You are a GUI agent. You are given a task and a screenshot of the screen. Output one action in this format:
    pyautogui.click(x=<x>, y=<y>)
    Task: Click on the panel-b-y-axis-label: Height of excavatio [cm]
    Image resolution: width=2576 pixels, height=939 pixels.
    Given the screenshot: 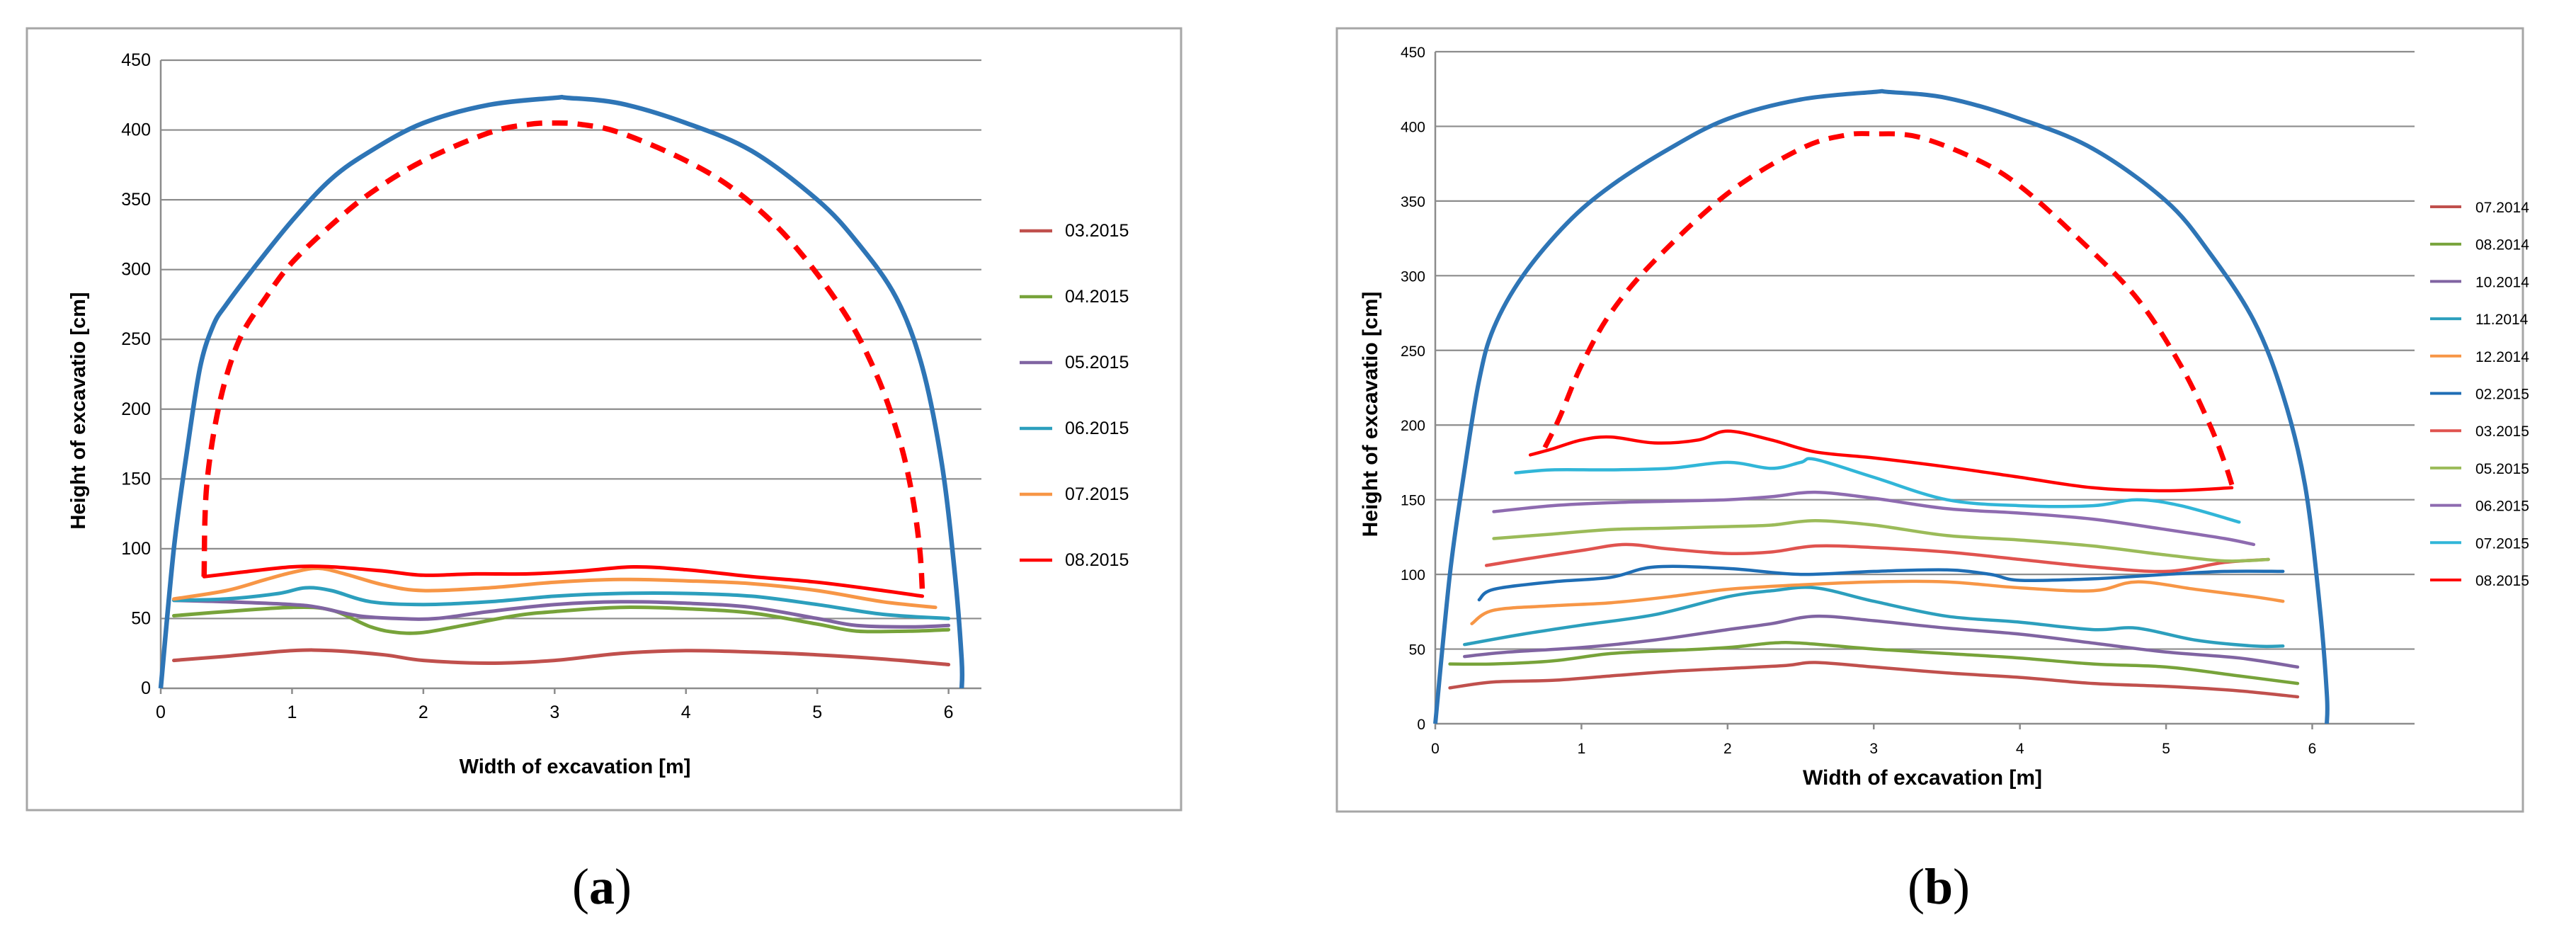 What is the action you would take?
    pyautogui.click(x=1371, y=415)
    